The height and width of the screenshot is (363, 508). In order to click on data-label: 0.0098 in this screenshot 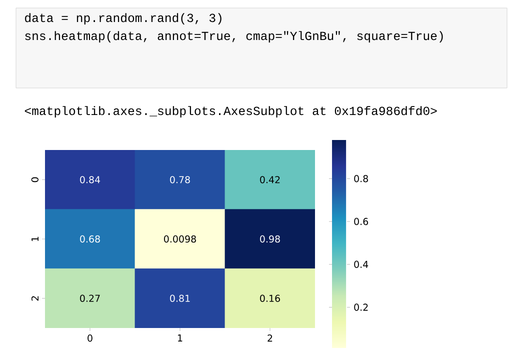, I will do `click(180, 239)`.